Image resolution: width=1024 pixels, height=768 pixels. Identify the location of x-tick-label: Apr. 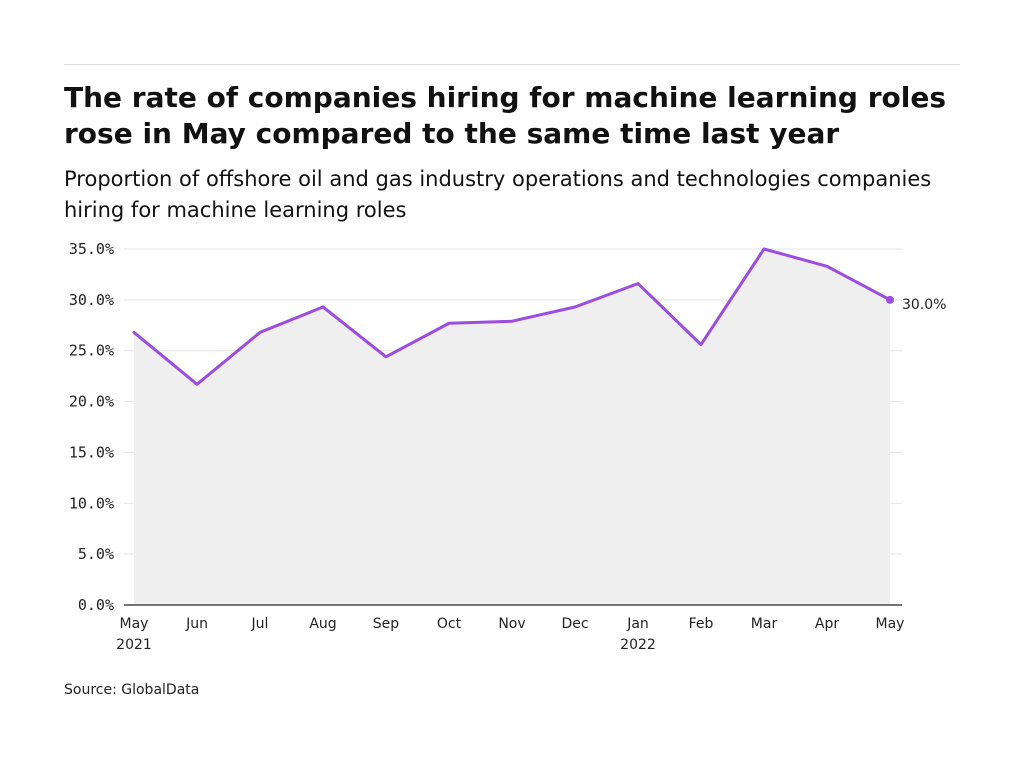
(827, 624).